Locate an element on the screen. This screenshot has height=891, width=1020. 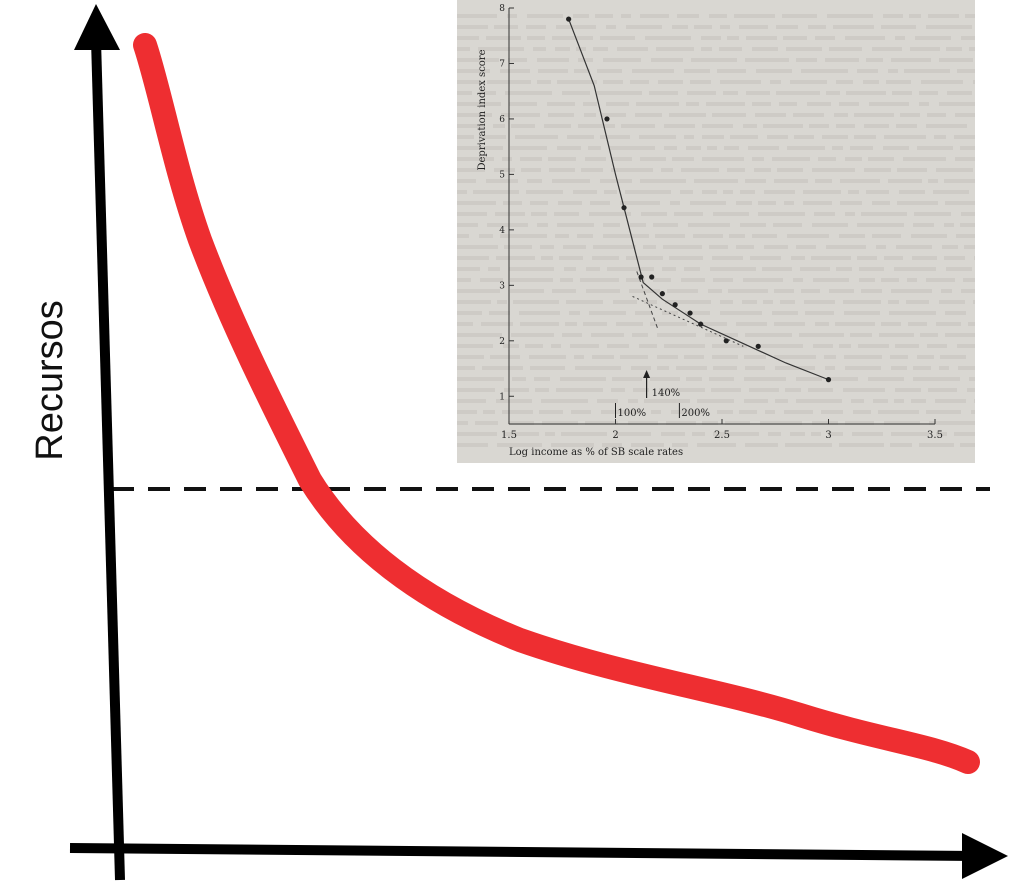
inset-y-tick-label: 3 is located at coordinates (502, 286).